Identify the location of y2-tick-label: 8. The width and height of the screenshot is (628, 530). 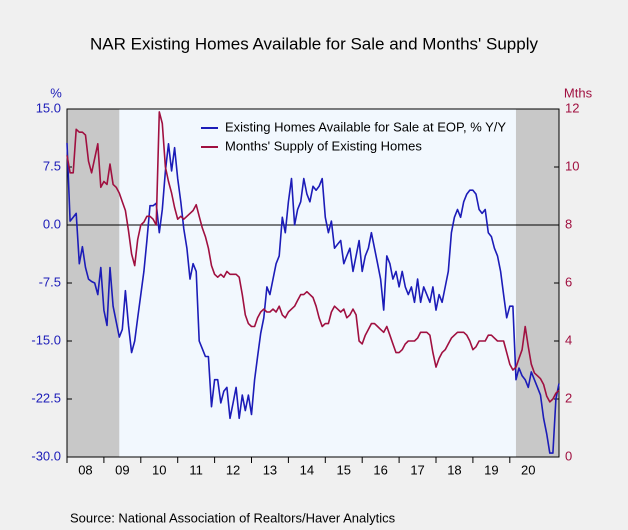
(568, 223).